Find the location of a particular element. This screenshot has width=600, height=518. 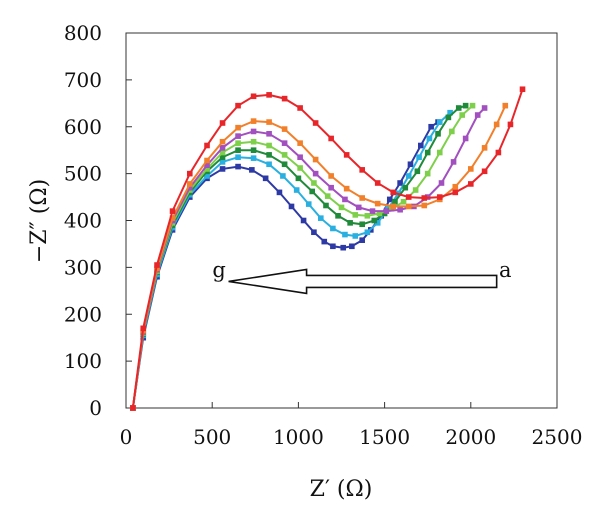

y-axis-title: −Z″ (Ω) is located at coordinates (39, 221).